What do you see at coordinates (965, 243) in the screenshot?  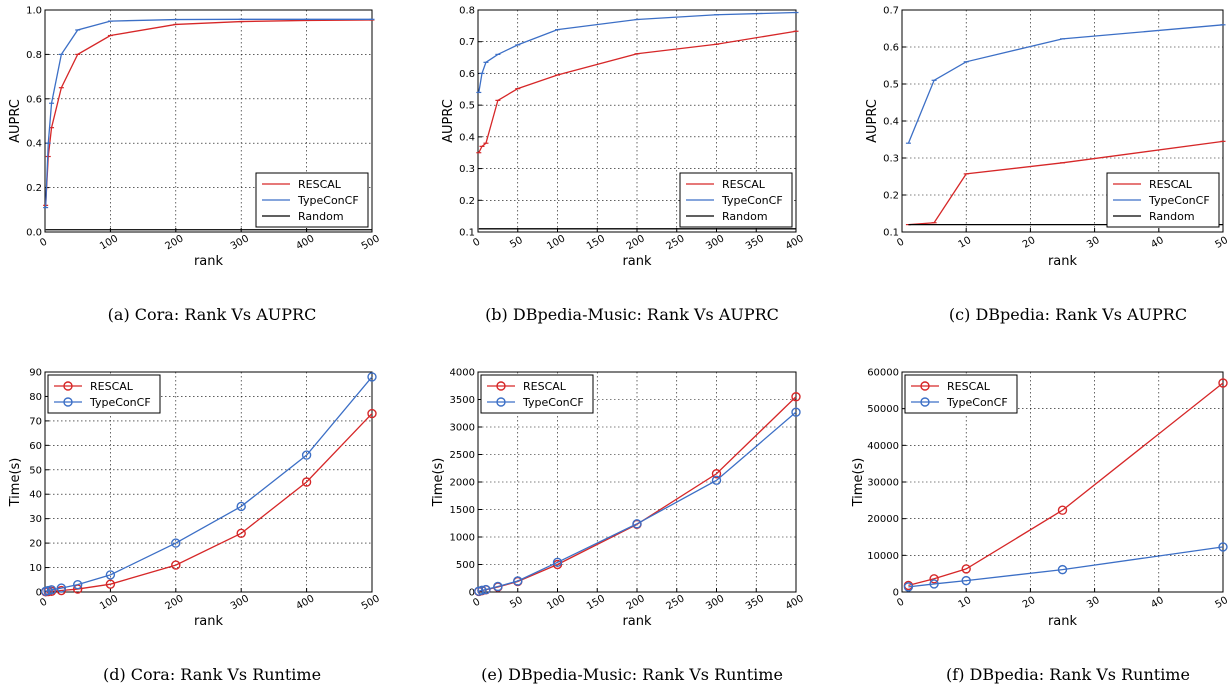 I see `x-tick-label: 10` at bounding box center [965, 243].